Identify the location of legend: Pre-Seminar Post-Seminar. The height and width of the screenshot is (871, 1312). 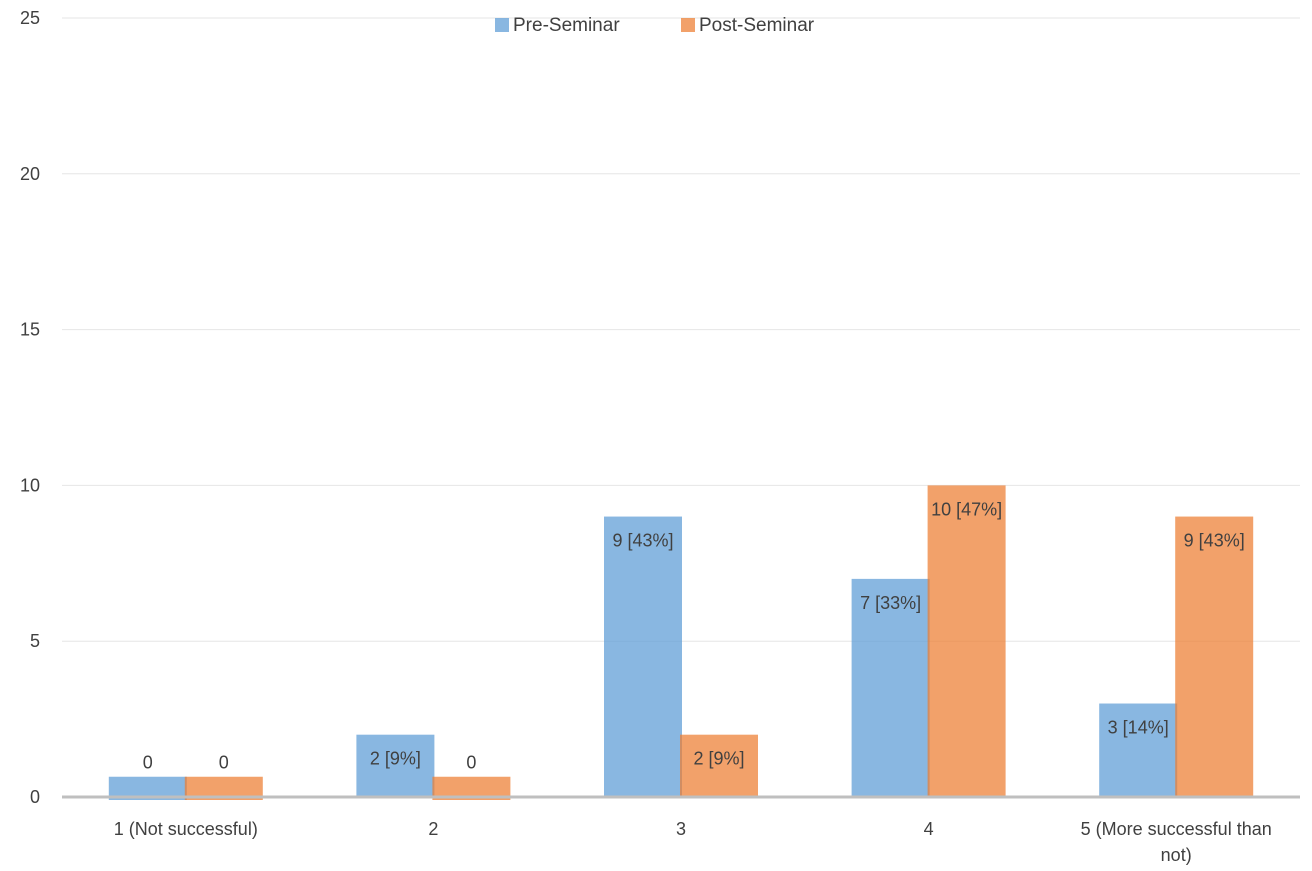
(655, 25).